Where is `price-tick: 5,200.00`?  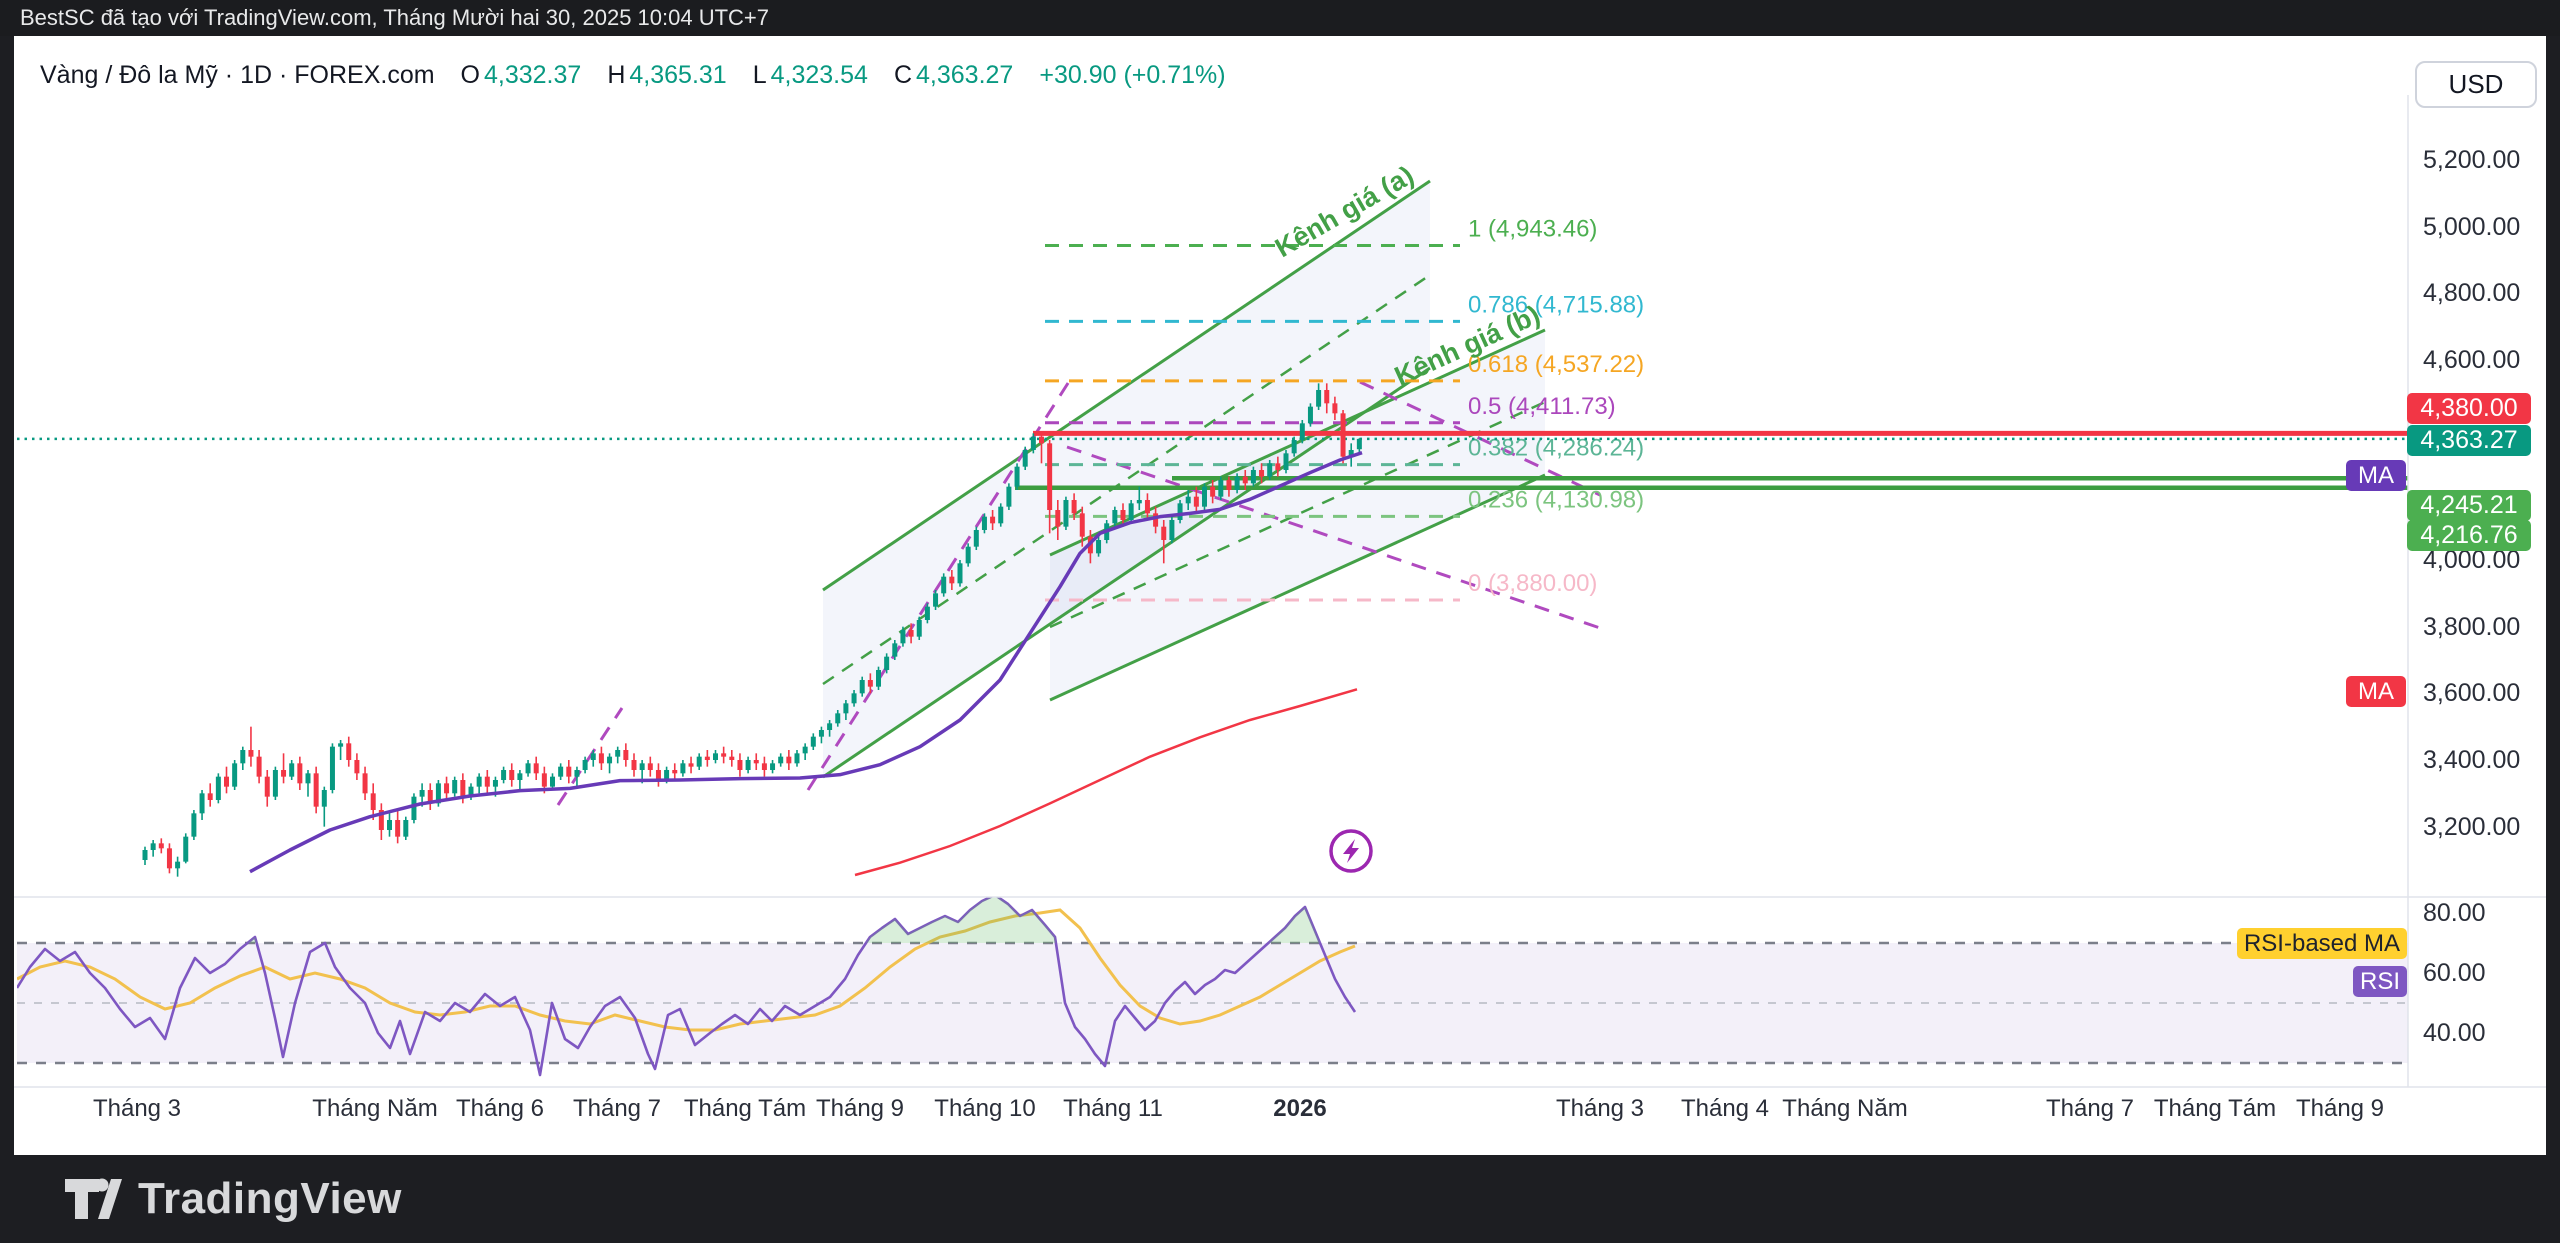
price-tick: 5,200.00 is located at coordinates (2472, 160).